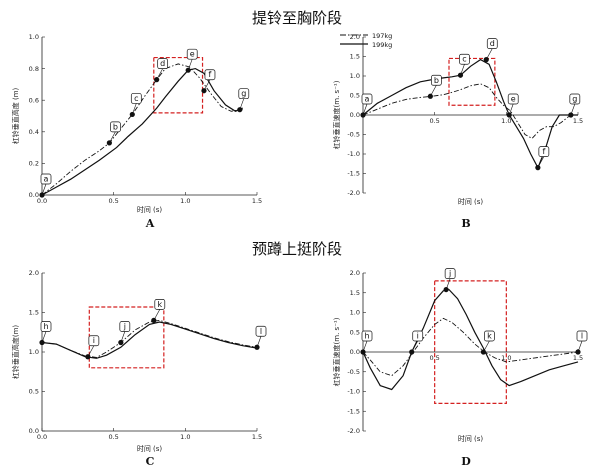  I want to click on panel-a-point-g, so click(240, 110).